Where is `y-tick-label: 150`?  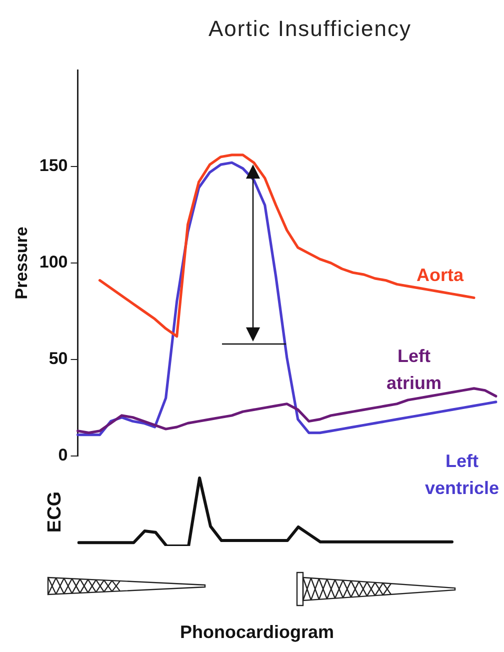
y-tick-label: 150 is located at coordinates (53, 166).